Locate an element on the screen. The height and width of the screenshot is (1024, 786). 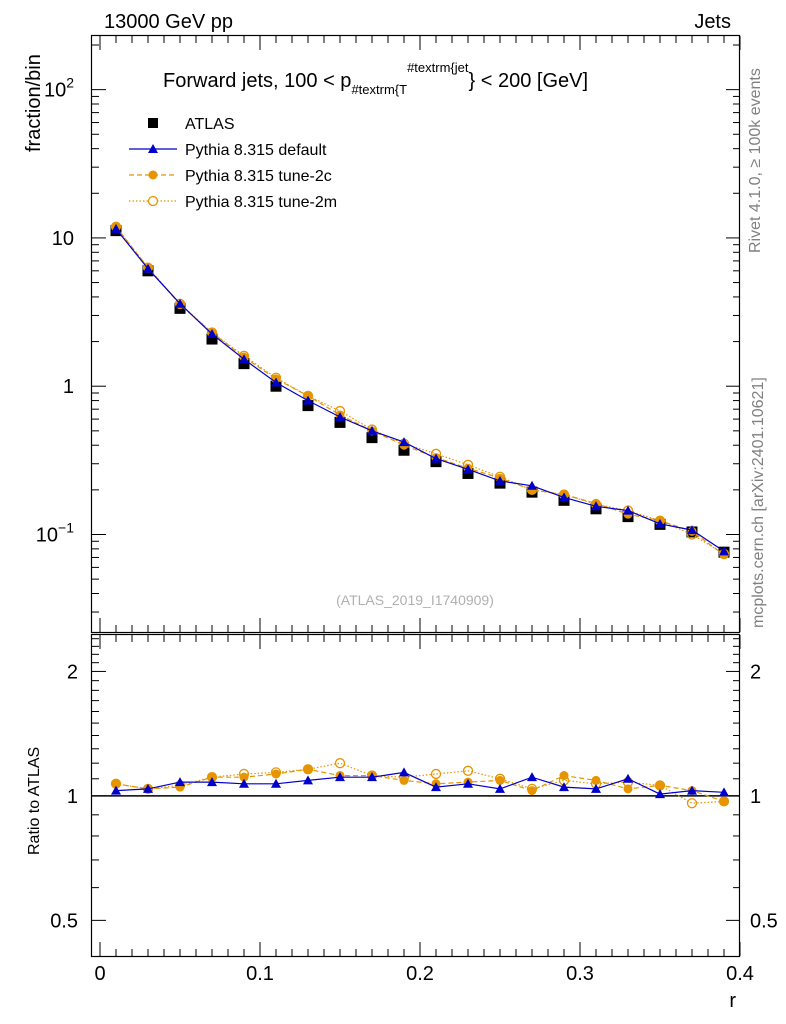
legend-tune2c-marker is located at coordinates (153, 175).